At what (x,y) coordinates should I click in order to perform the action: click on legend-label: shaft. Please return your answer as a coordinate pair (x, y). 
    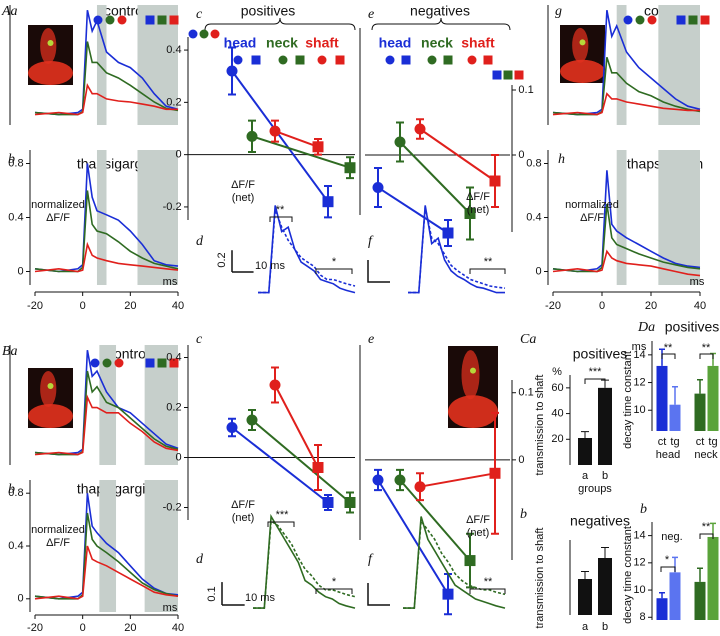
    Looking at the image, I should click on (322, 43).